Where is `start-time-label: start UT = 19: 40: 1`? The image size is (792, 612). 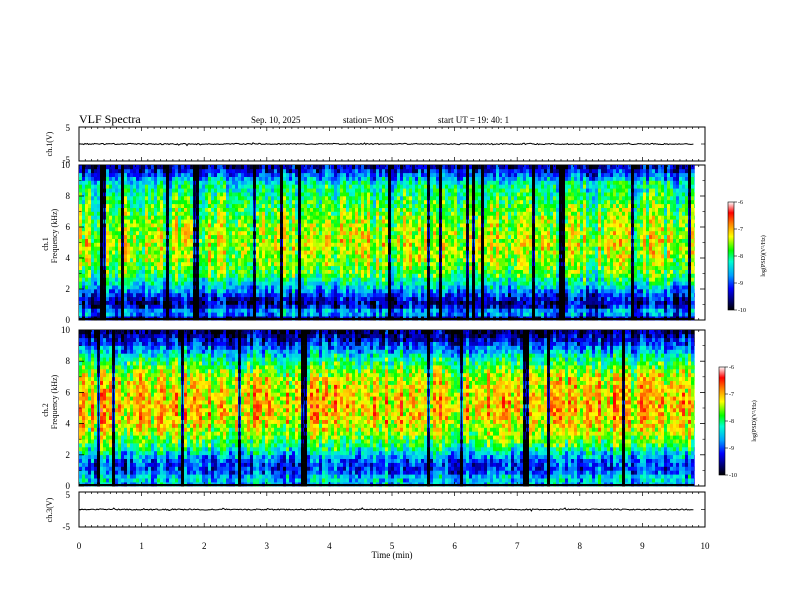
start-time-label: start UT = 19: 40: 1 is located at coordinates (473, 120).